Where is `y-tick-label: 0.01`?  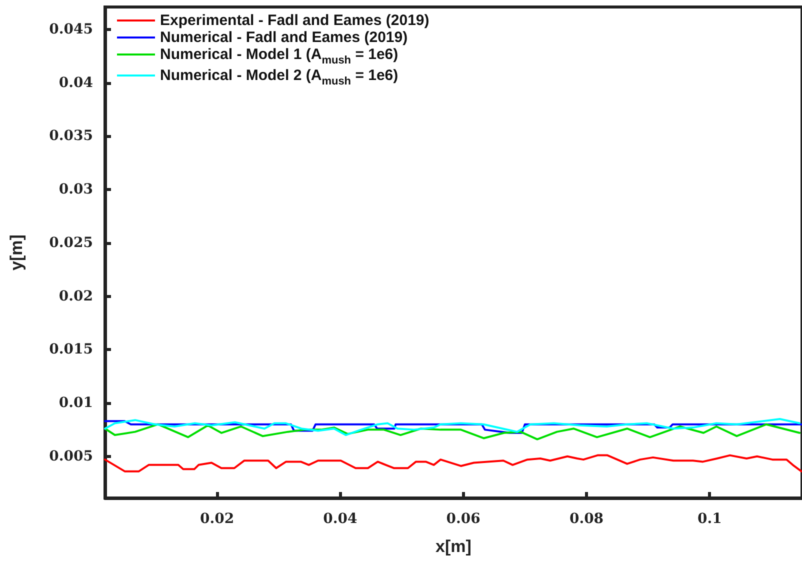 y-tick-label: 0.01 is located at coordinates (75, 403).